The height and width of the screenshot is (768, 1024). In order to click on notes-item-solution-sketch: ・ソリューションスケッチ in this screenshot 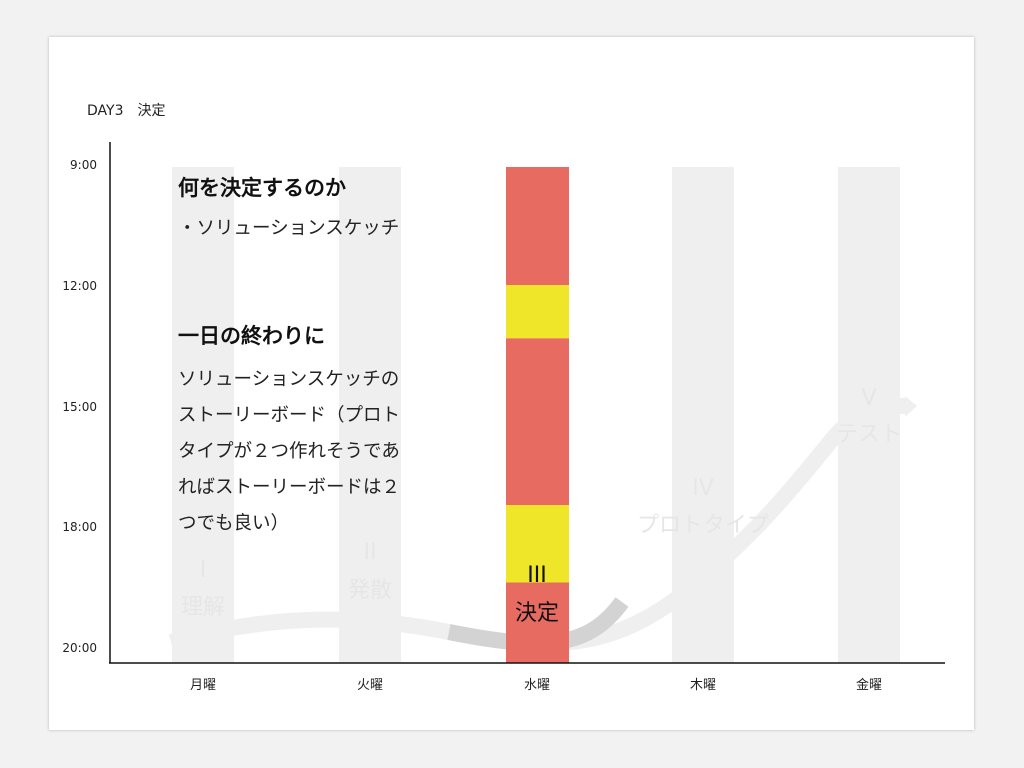, I will do `click(288, 228)`.